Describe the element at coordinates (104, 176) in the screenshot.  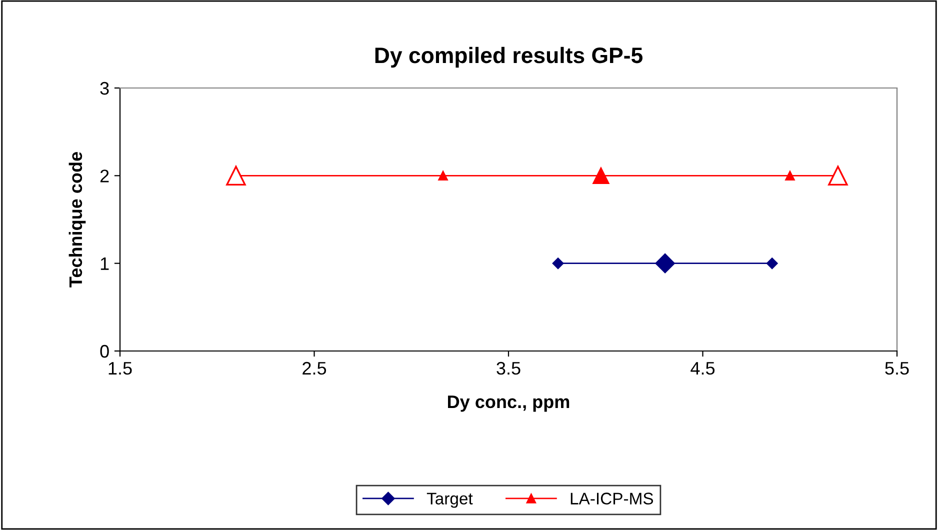
I see `y-tick-label: 2` at that location.